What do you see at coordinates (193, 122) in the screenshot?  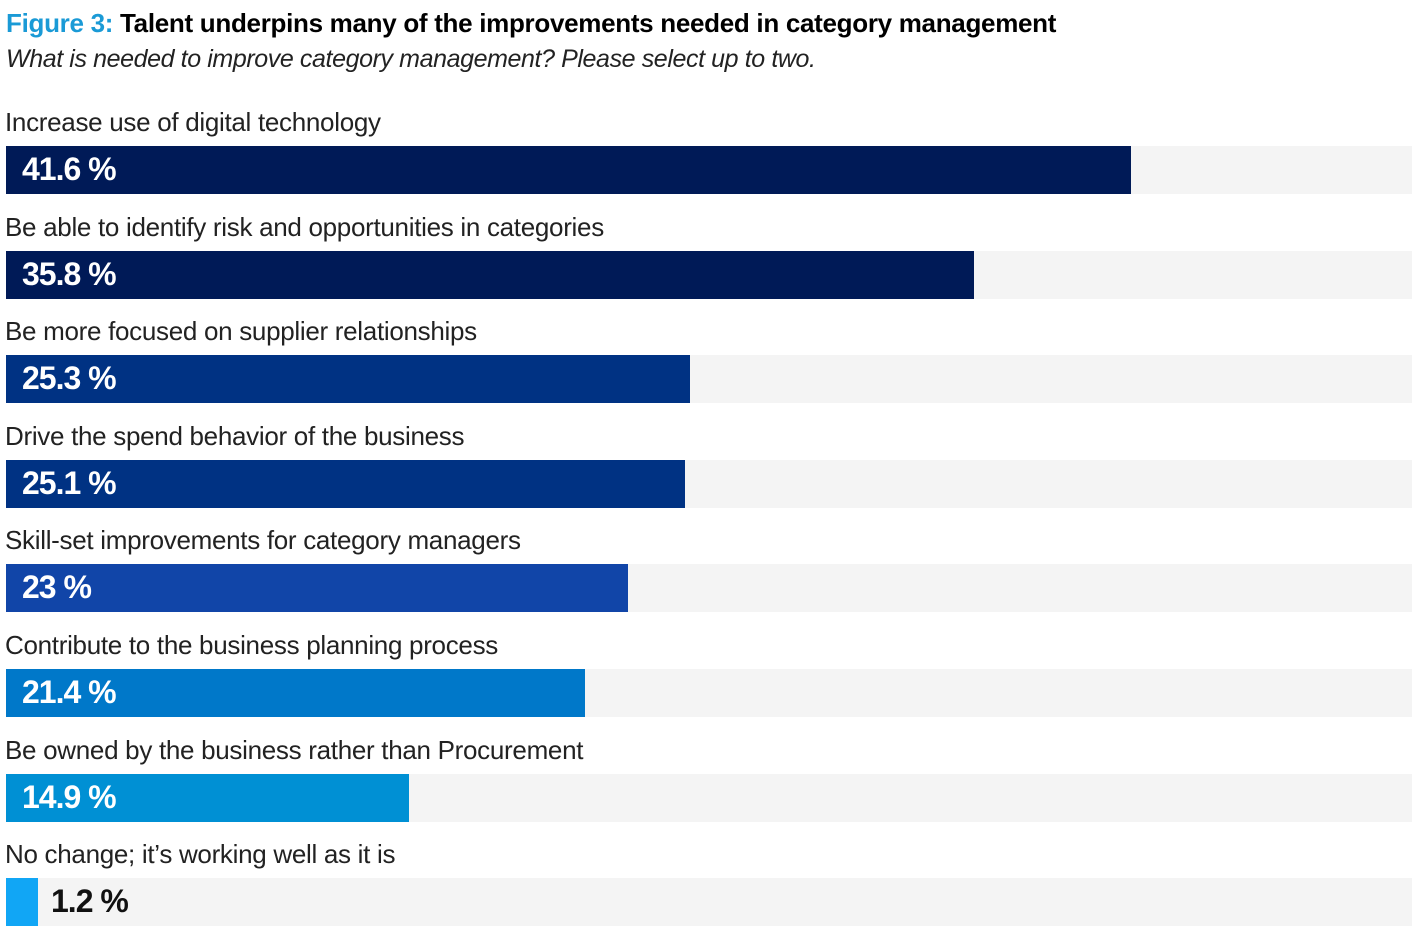 I see `category-label: Increase use of digital technology` at bounding box center [193, 122].